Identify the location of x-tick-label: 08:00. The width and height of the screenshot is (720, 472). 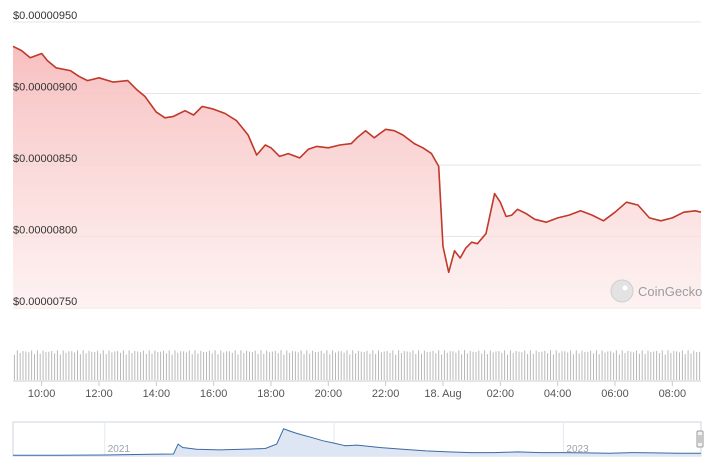
(673, 394).